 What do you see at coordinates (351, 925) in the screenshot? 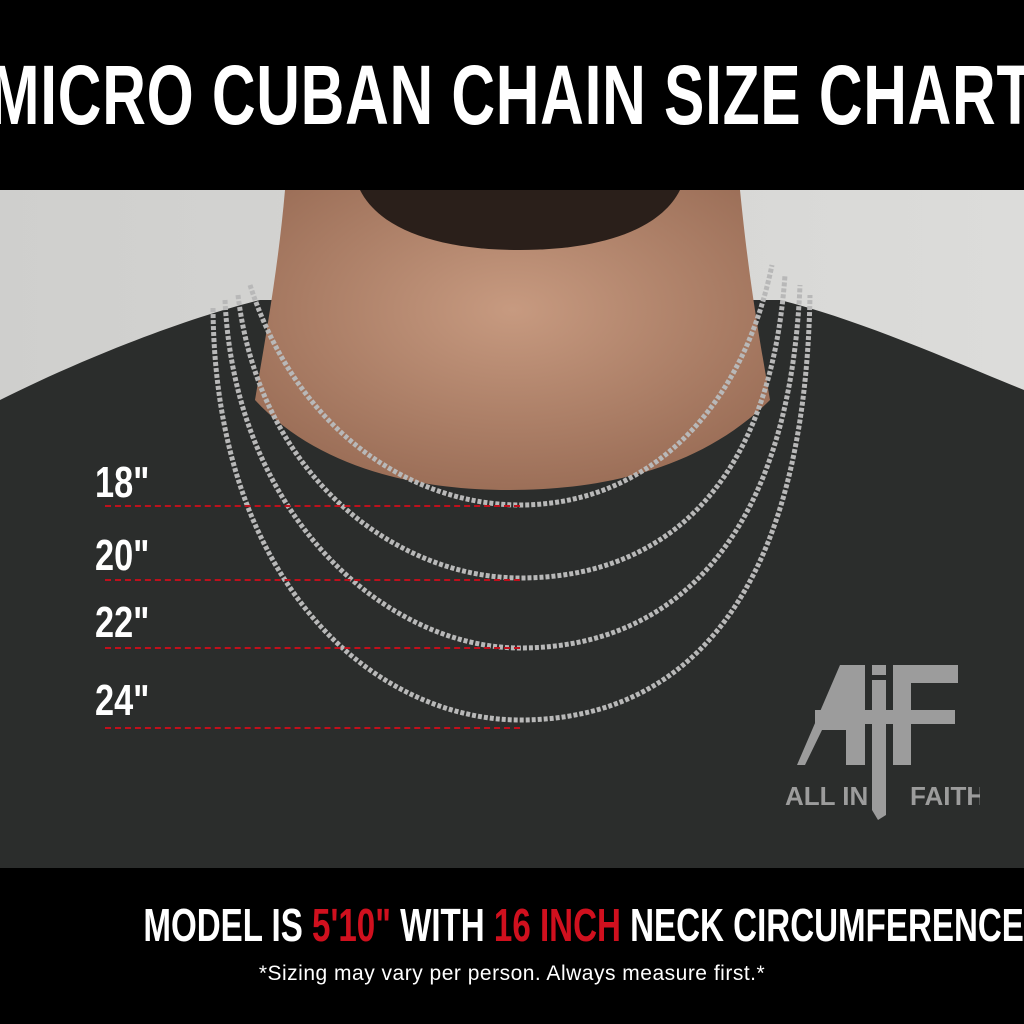
I see `model-height: 5'10"` at bounding box center [351, 925].